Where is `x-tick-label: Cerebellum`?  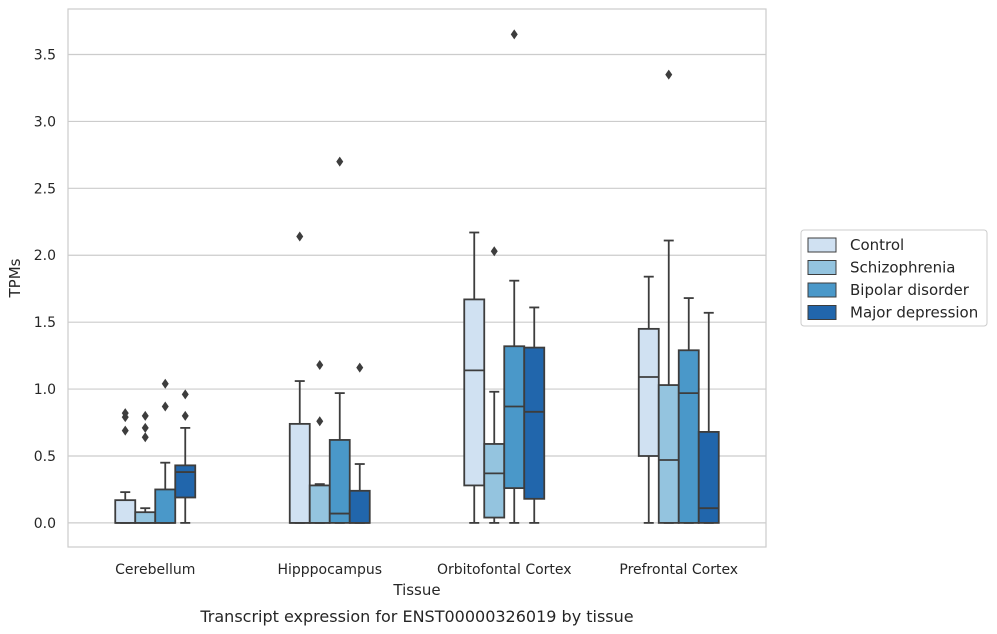
x-tick-label: Cerebellum is located at coordinates (155, 570).